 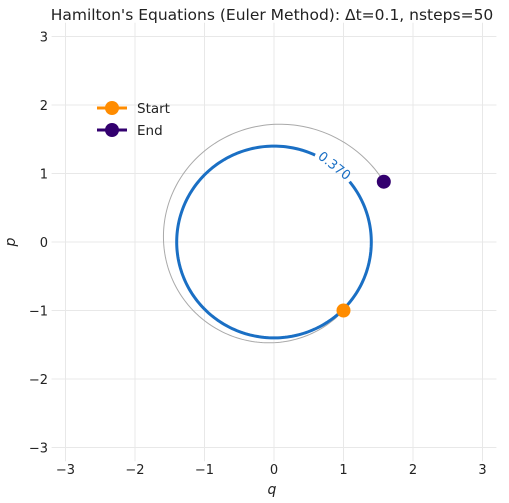 What do you see at coordinates (44, 38) in the screenshot?
I see `y-tick-label: 3` at bounding box center [44, 38].